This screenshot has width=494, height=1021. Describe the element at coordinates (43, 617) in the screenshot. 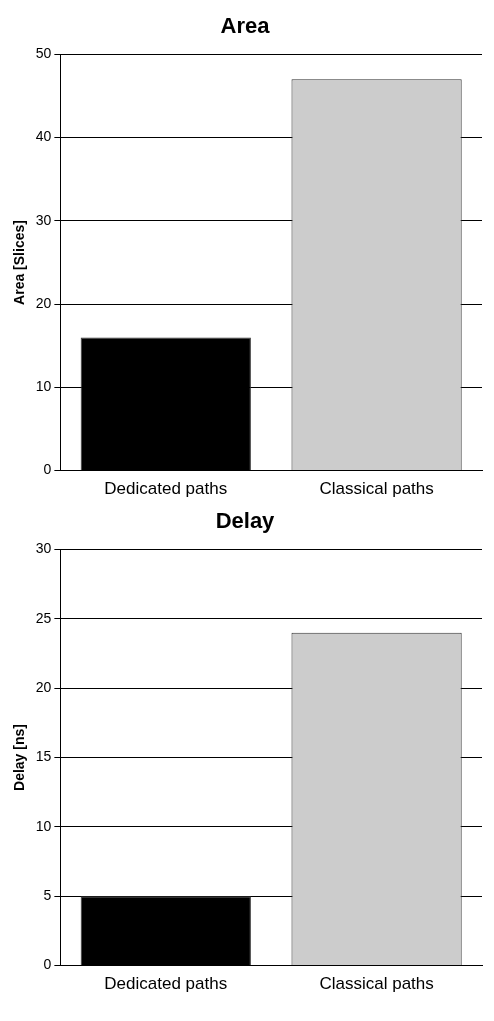

I see `y-tick-label: 25` at that location.